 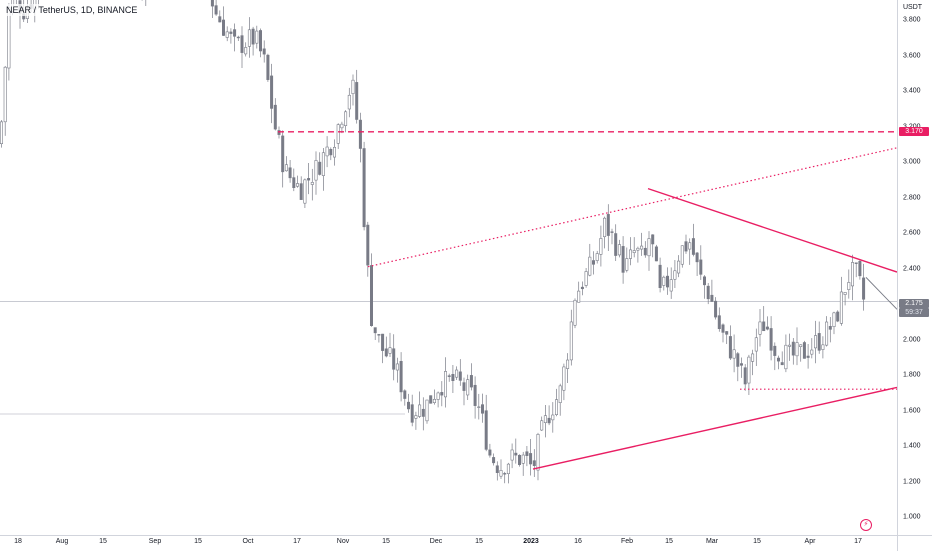 What do you see at coordinates (578, 541) in the screenshot?
I see `time-tick-label: 16` at bounding box center [578, 541].